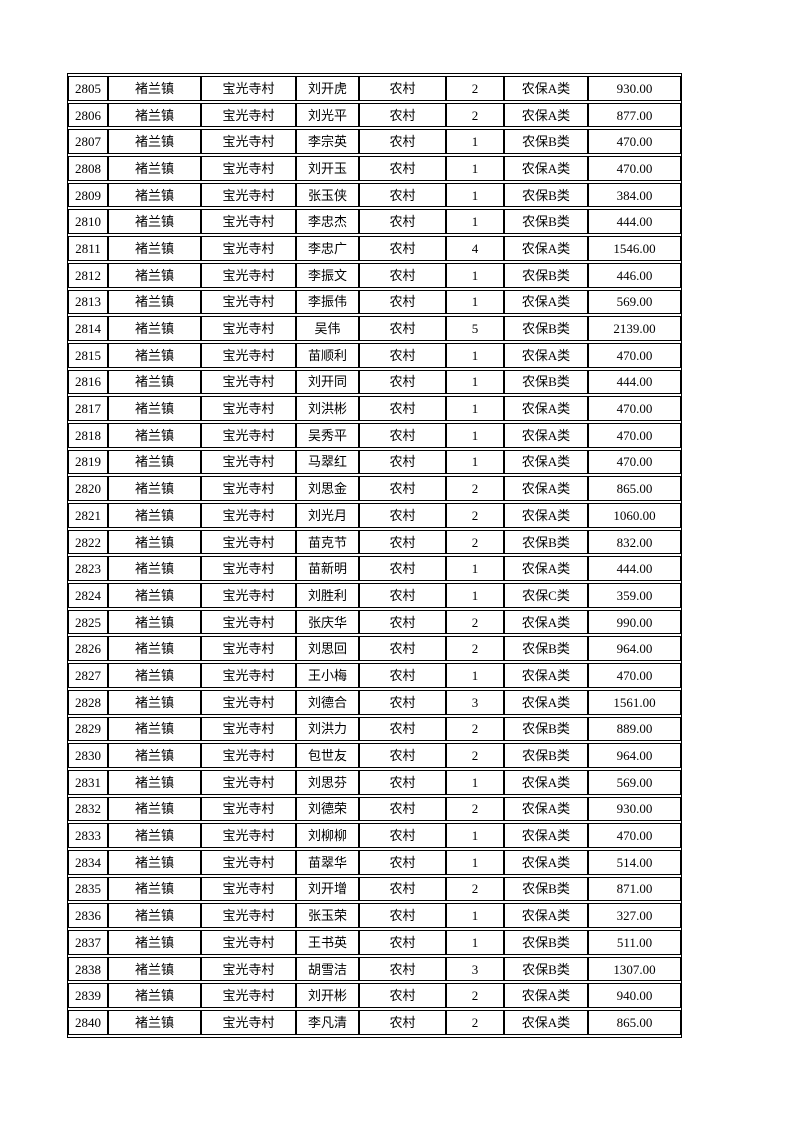 The width and height of the screenshot is (794, 1122). What do you see at coordinates (327, 622) in the screenshot?
I see `cell-name: 张庆华` at bounding box center [327, 622].